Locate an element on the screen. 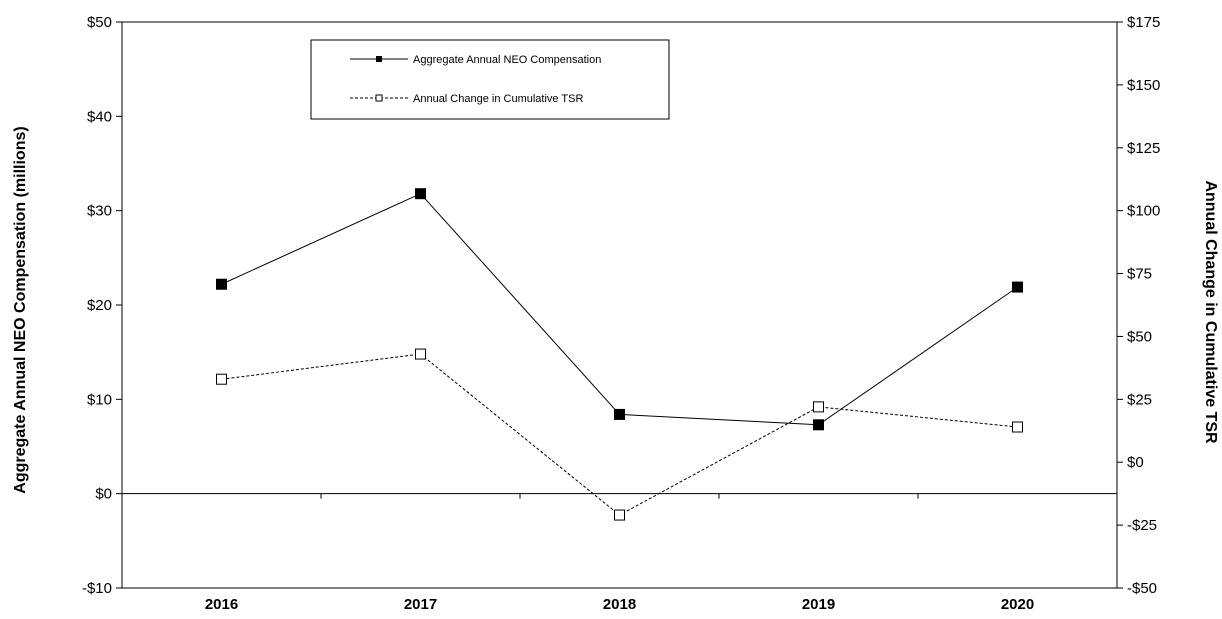  right-axis-tick-label: $150 is located at coordinates (1143, 85).